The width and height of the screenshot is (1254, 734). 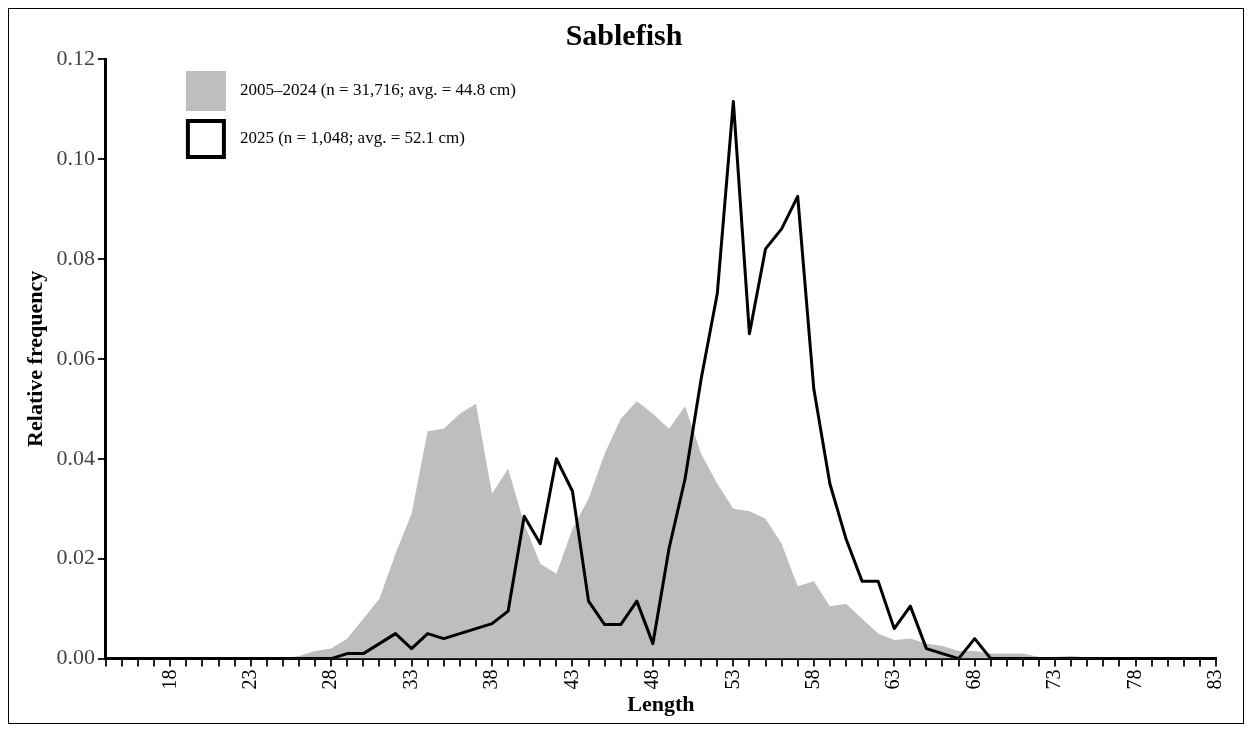 I want to click on x-tick-label: 48, so click(x=651, y=679).